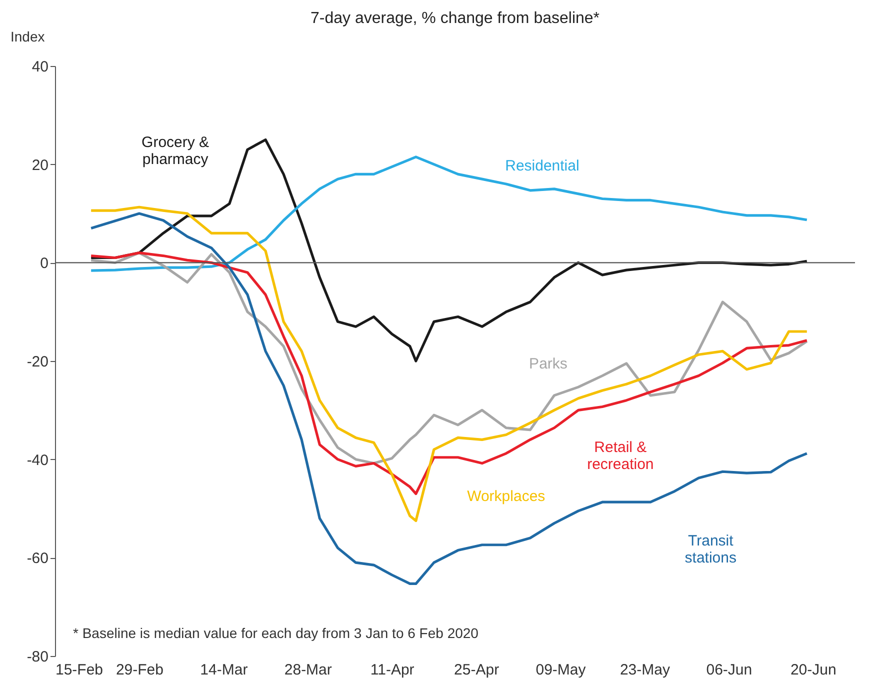 The height and width of the screenshot is (697, 889). What do you see at coordinates (561, 670) in the screenshot?
I see `x-tick-label: 09-May` at bounding box center [561, 670].